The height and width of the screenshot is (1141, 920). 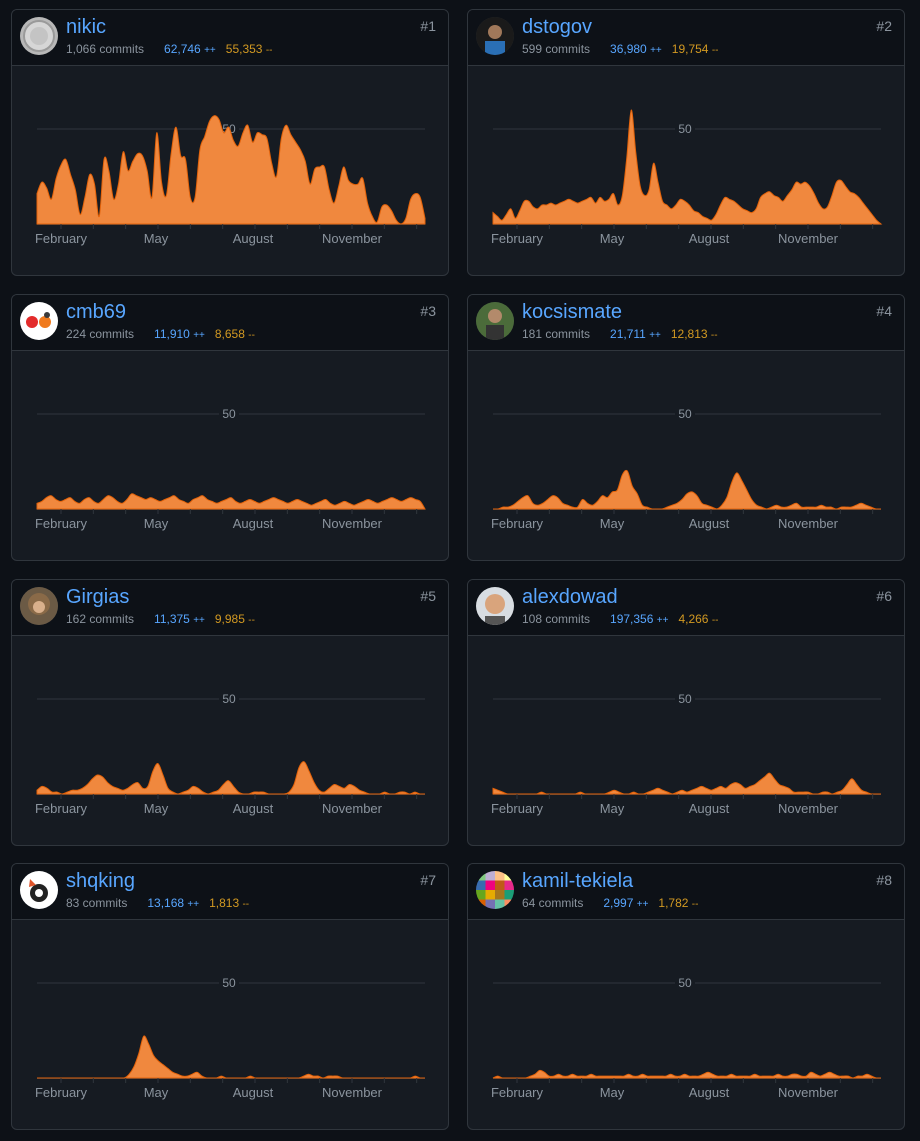 I want to click on contribution-stats: 181 commits 21,711 ++ 12,813 --, so click(x=620, y=334).